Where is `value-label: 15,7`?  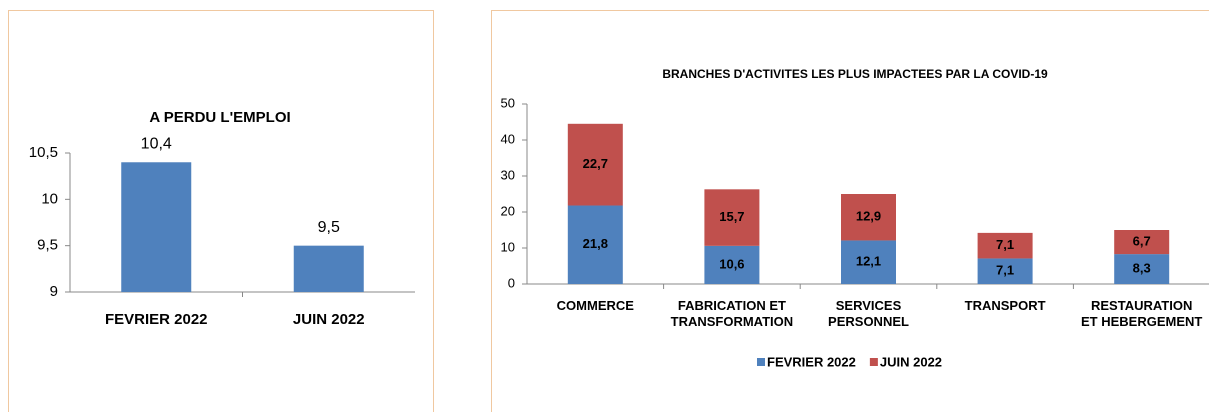 value-label: 15,7 is located at coordinates (731, 216).